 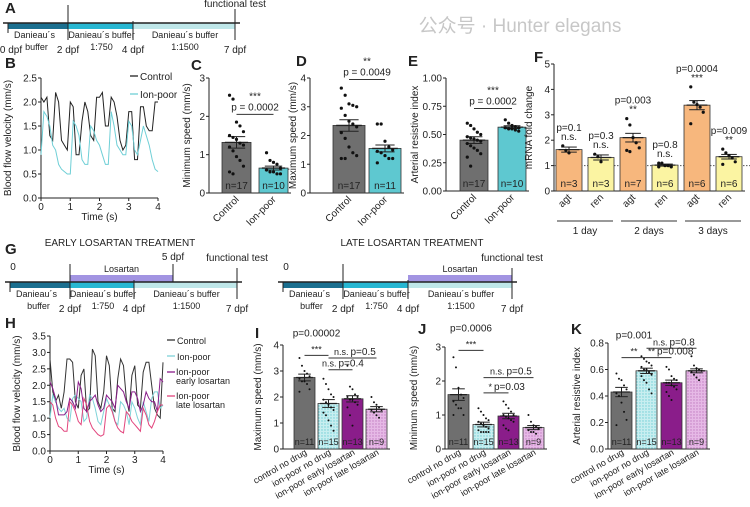 I want to click on group-label: 1 day, so click(x=585, y=231).